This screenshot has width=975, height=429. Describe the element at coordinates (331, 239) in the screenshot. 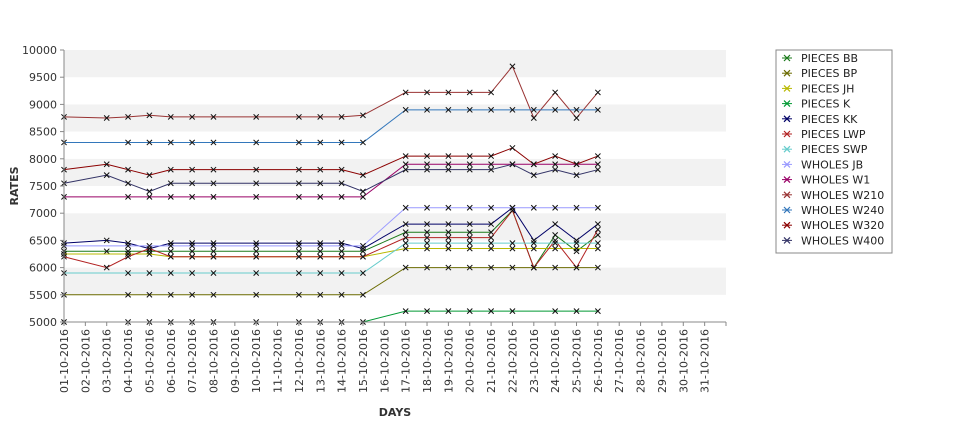

I see `series-pieces-lwp` at that location.